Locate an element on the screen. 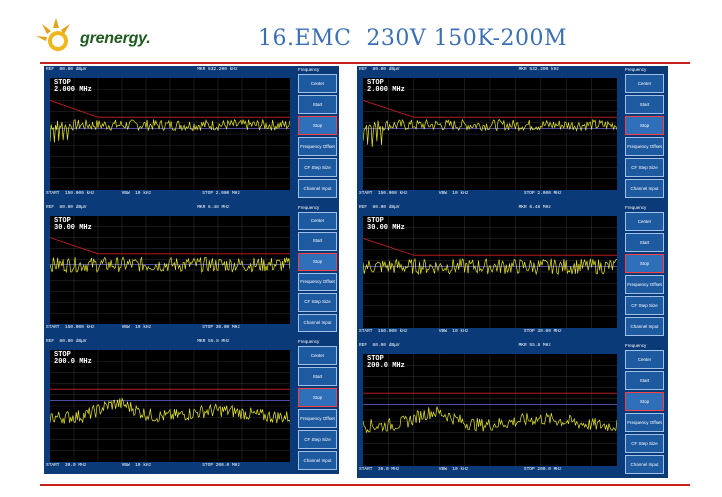 Image resolution: width=722 pixels, height=497 pixels. analyzer-footer: START 30.0 MHz VBW 10 kHz STOP 200.0 MHz is located at coordinates (490, 470).